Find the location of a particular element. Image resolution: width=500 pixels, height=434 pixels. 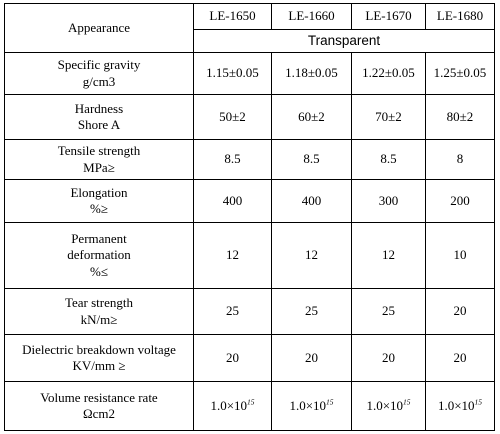

property-cell: Permanent deformation %≤ is located at coordinates (99, 255).